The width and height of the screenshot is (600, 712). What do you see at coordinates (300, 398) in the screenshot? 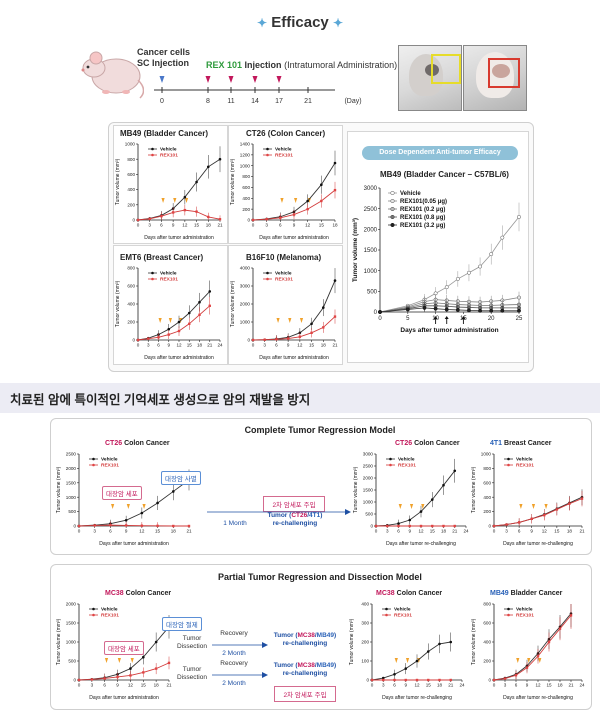
I see `section-band` at bounding box center [300, 398].